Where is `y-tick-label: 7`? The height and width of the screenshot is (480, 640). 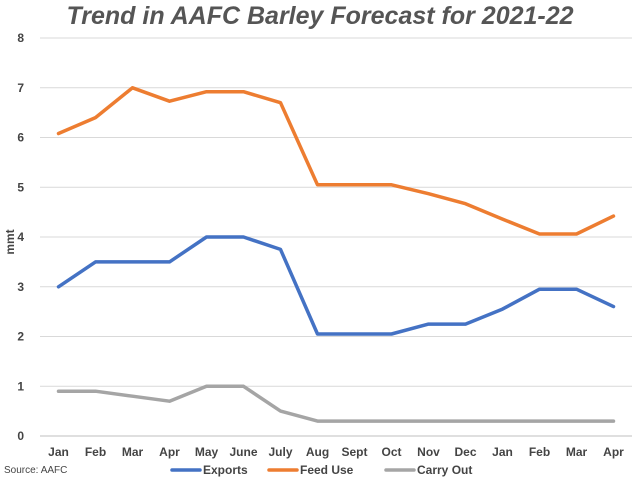 y-tick-label: 7 is located at coordinates (20, 88).